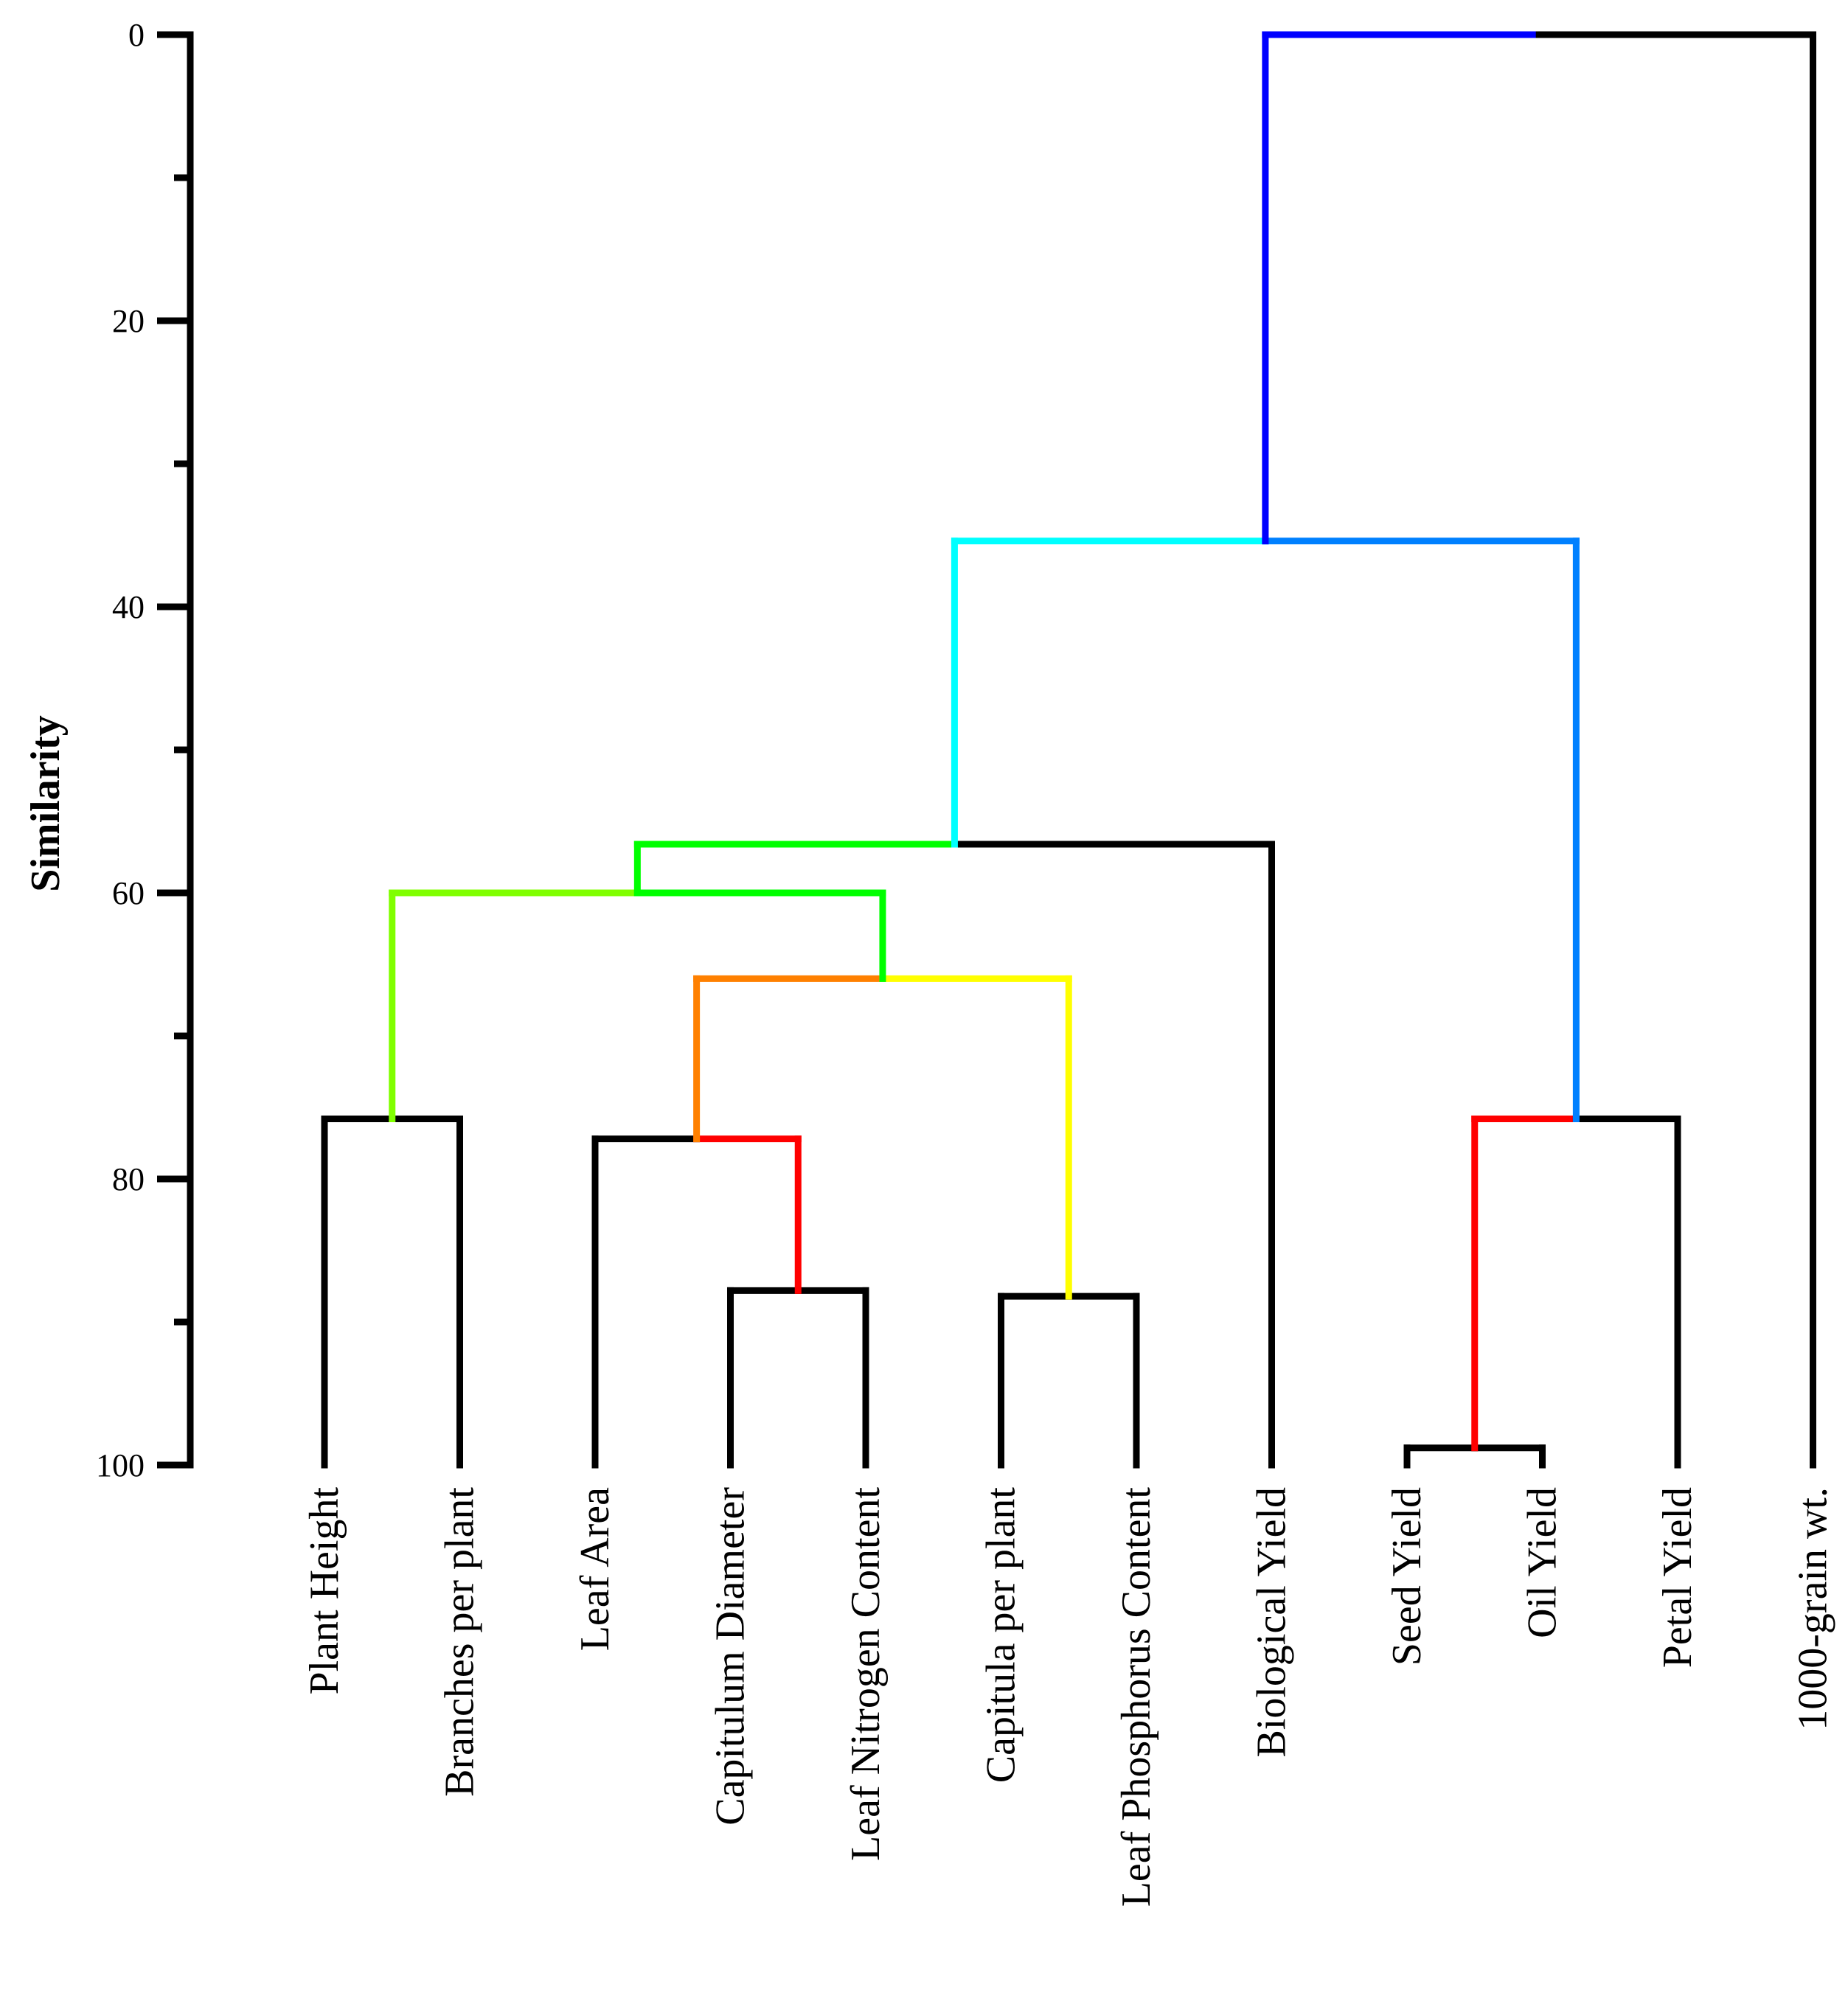 The image size is (1848, 1990). What do you see at coordinates (120, 1465) in the screenshot?
I see `y-tick-label: 100` at bounding box center [120, 1465].